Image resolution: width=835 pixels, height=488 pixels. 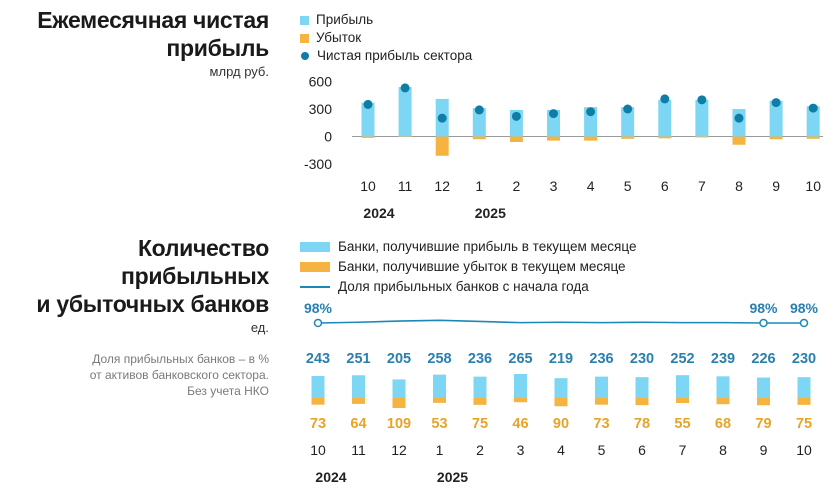 What do you see at coordinates (330, 477) in the screenshot?
I see `year-label: 2024` at bounding box center [330, 477].